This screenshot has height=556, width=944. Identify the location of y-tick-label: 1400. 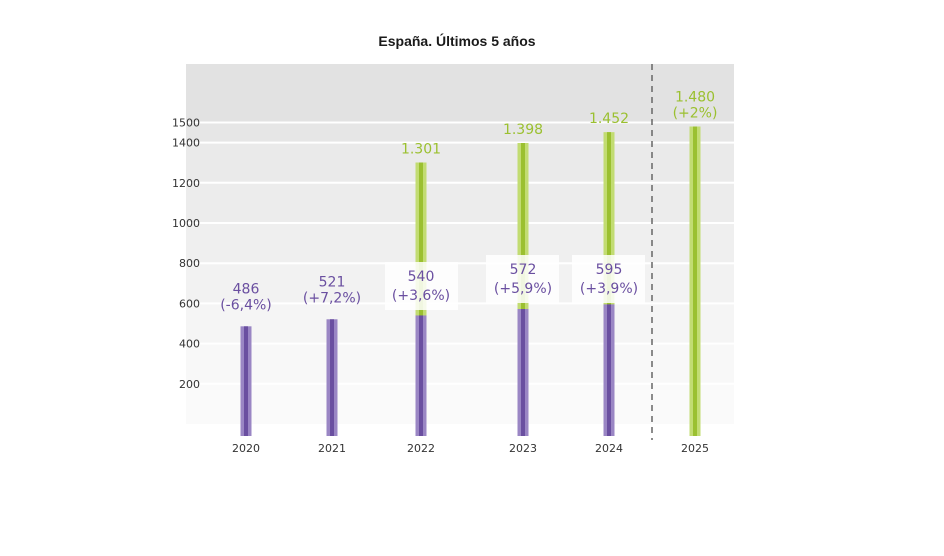
(186, 143).